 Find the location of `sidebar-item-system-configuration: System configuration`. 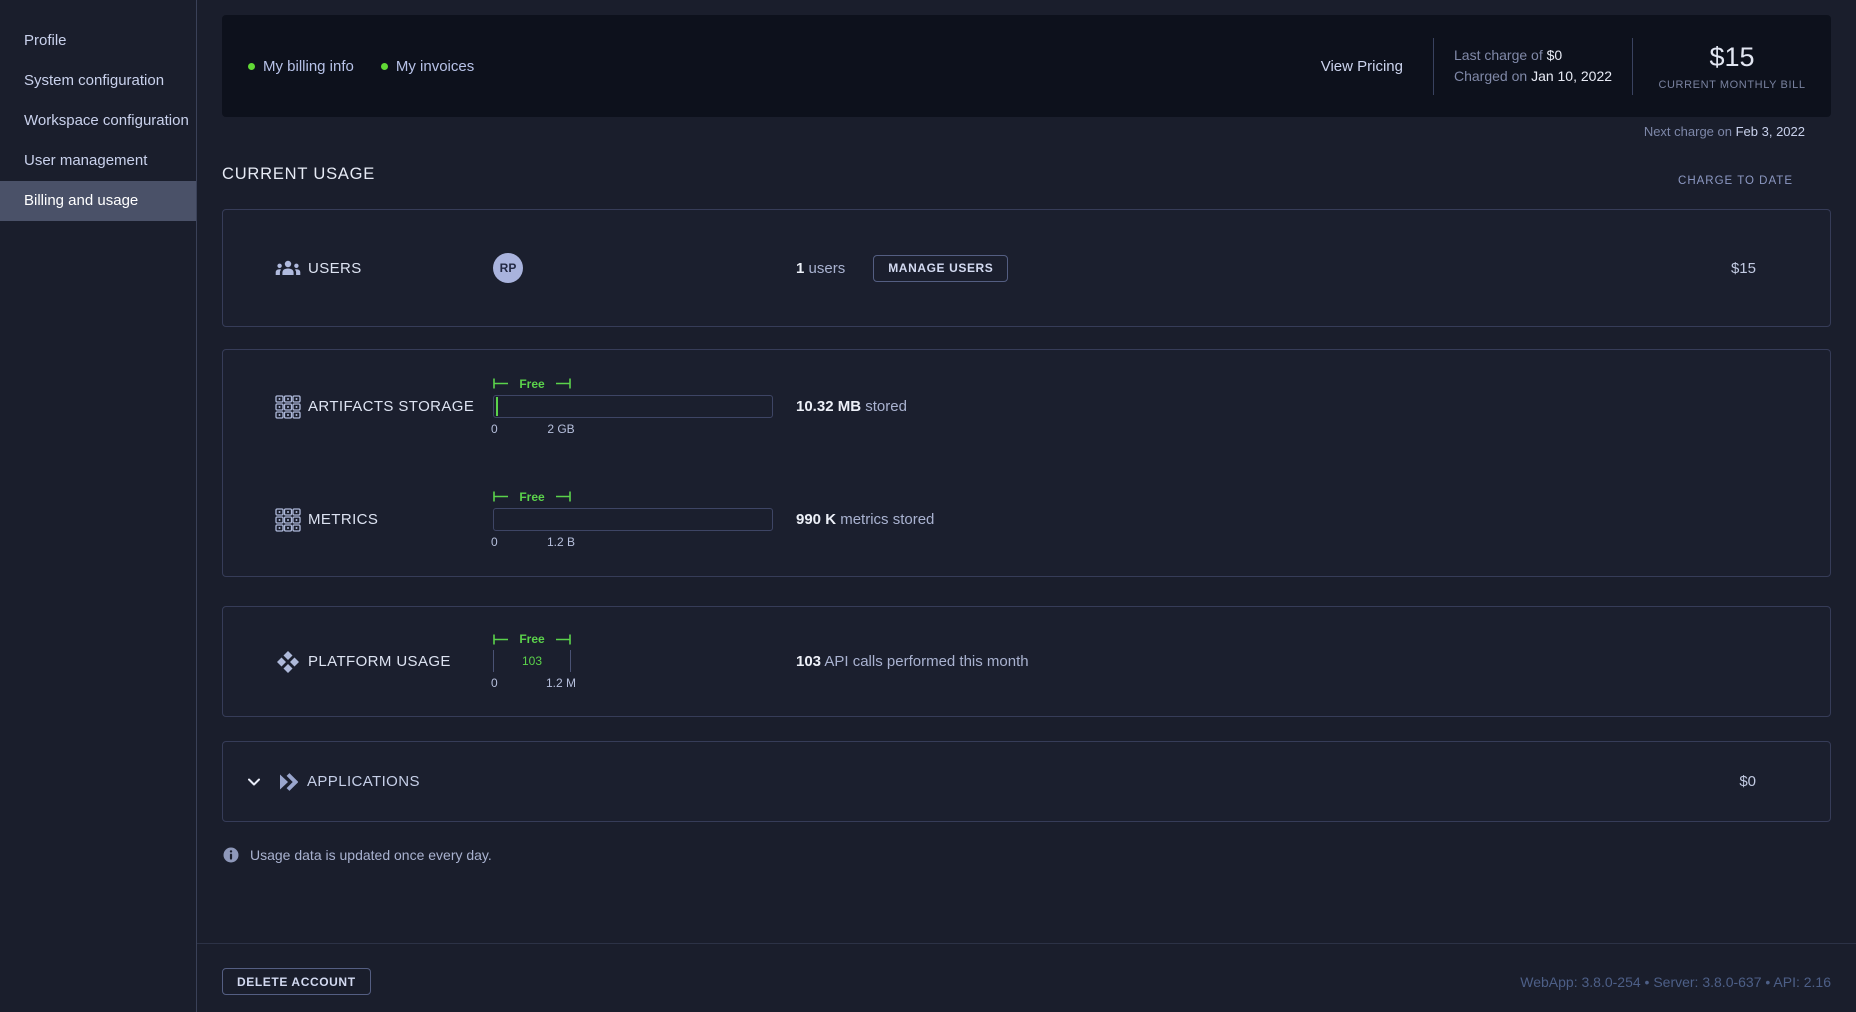

sidebar-item-system-configuration: System configuration is located at coordinates (94, 80).